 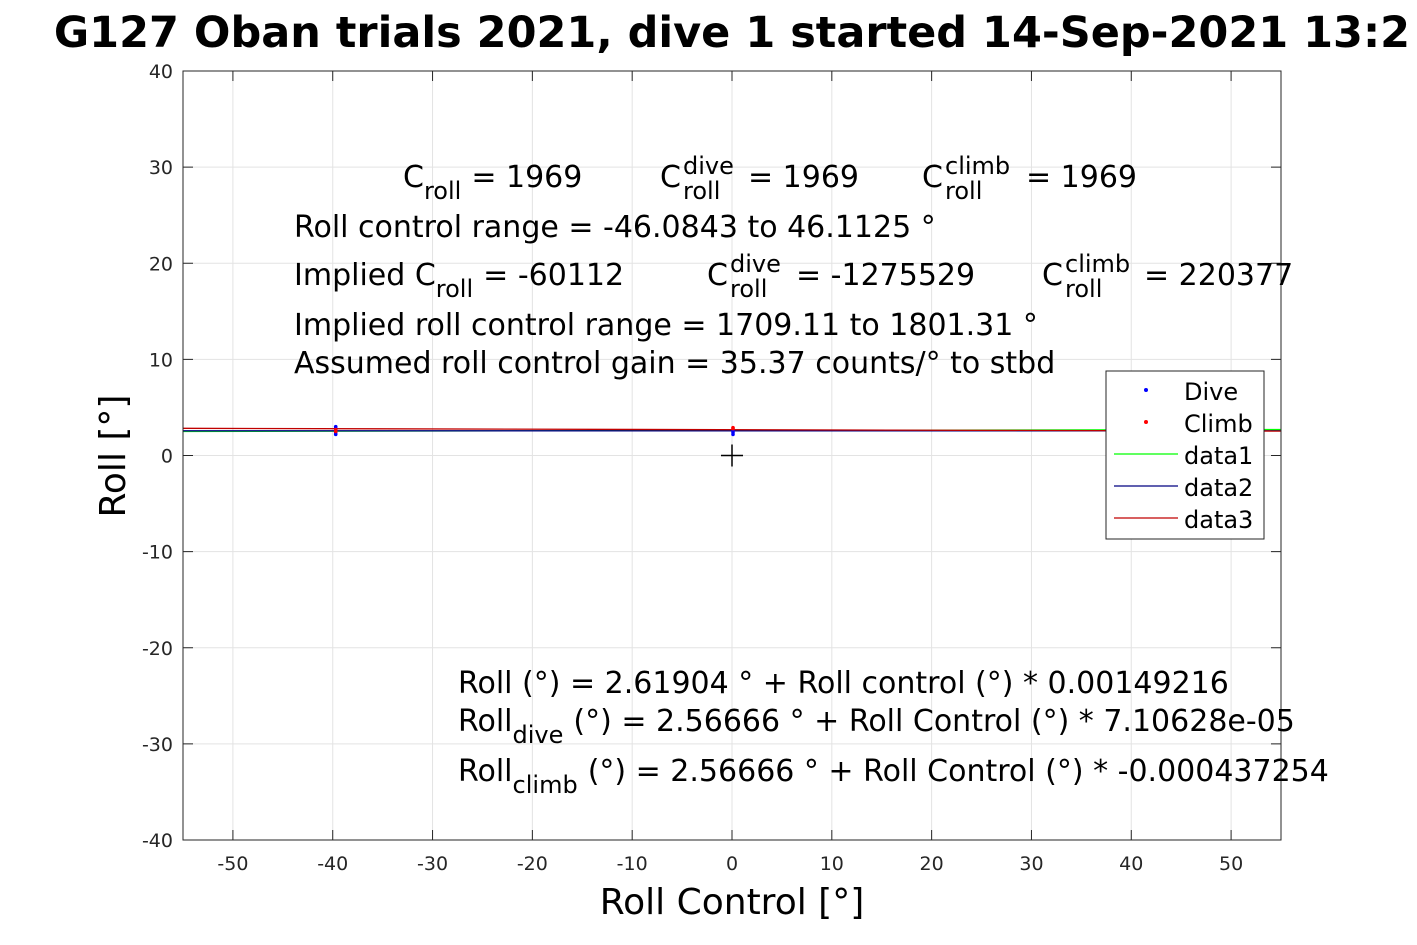 What do you see at coordinates (1231, 864) in the screenshot?
I see `x-tick-label: 50` at bounding box center [1231, 864].